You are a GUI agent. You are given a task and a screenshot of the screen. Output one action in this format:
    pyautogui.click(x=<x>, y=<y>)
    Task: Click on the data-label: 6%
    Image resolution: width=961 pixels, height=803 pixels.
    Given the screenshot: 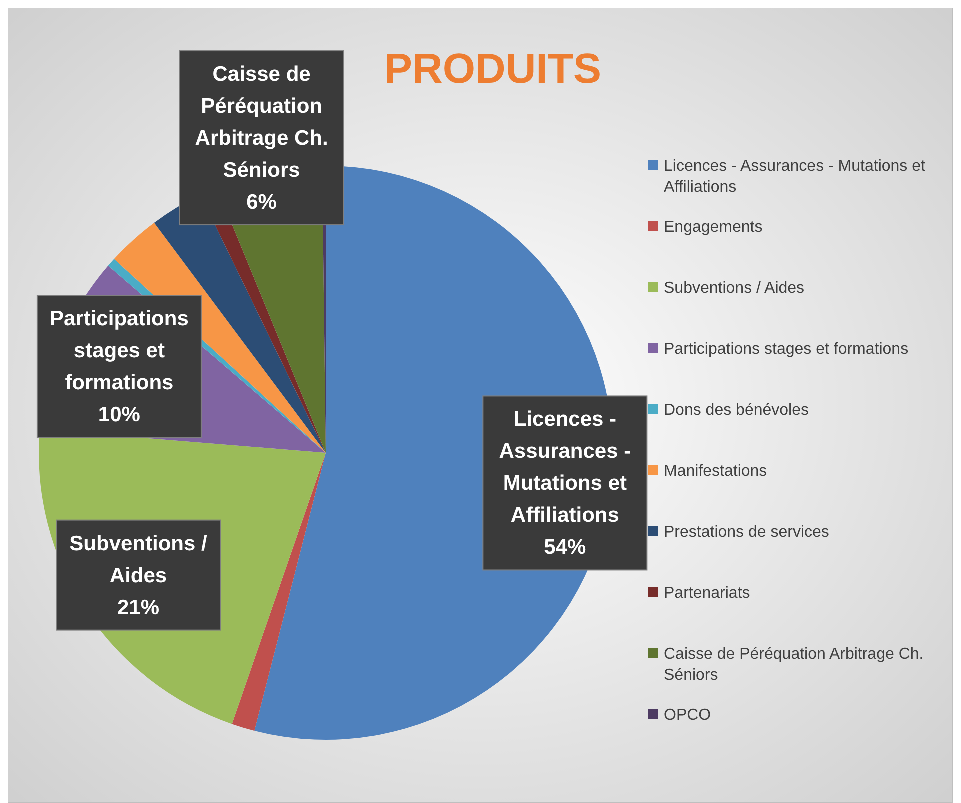 What is the action you would take?
    pyautogui.click(x=262, y=202)
    